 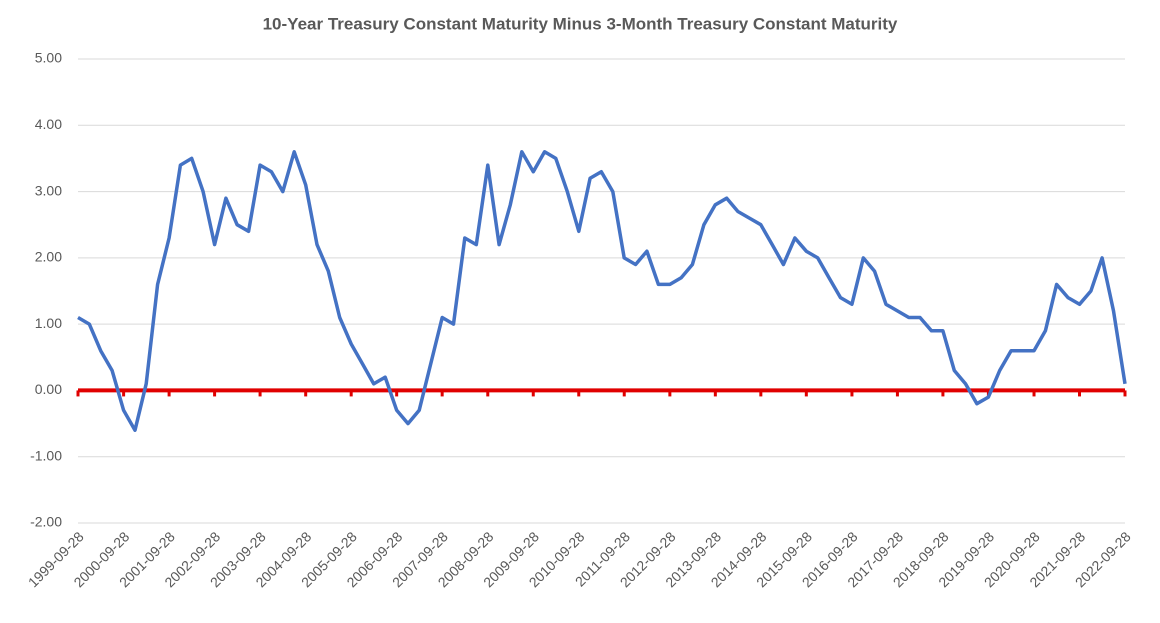 I want to click on y-tick-label: -2.00, so click(x=46, y=522).